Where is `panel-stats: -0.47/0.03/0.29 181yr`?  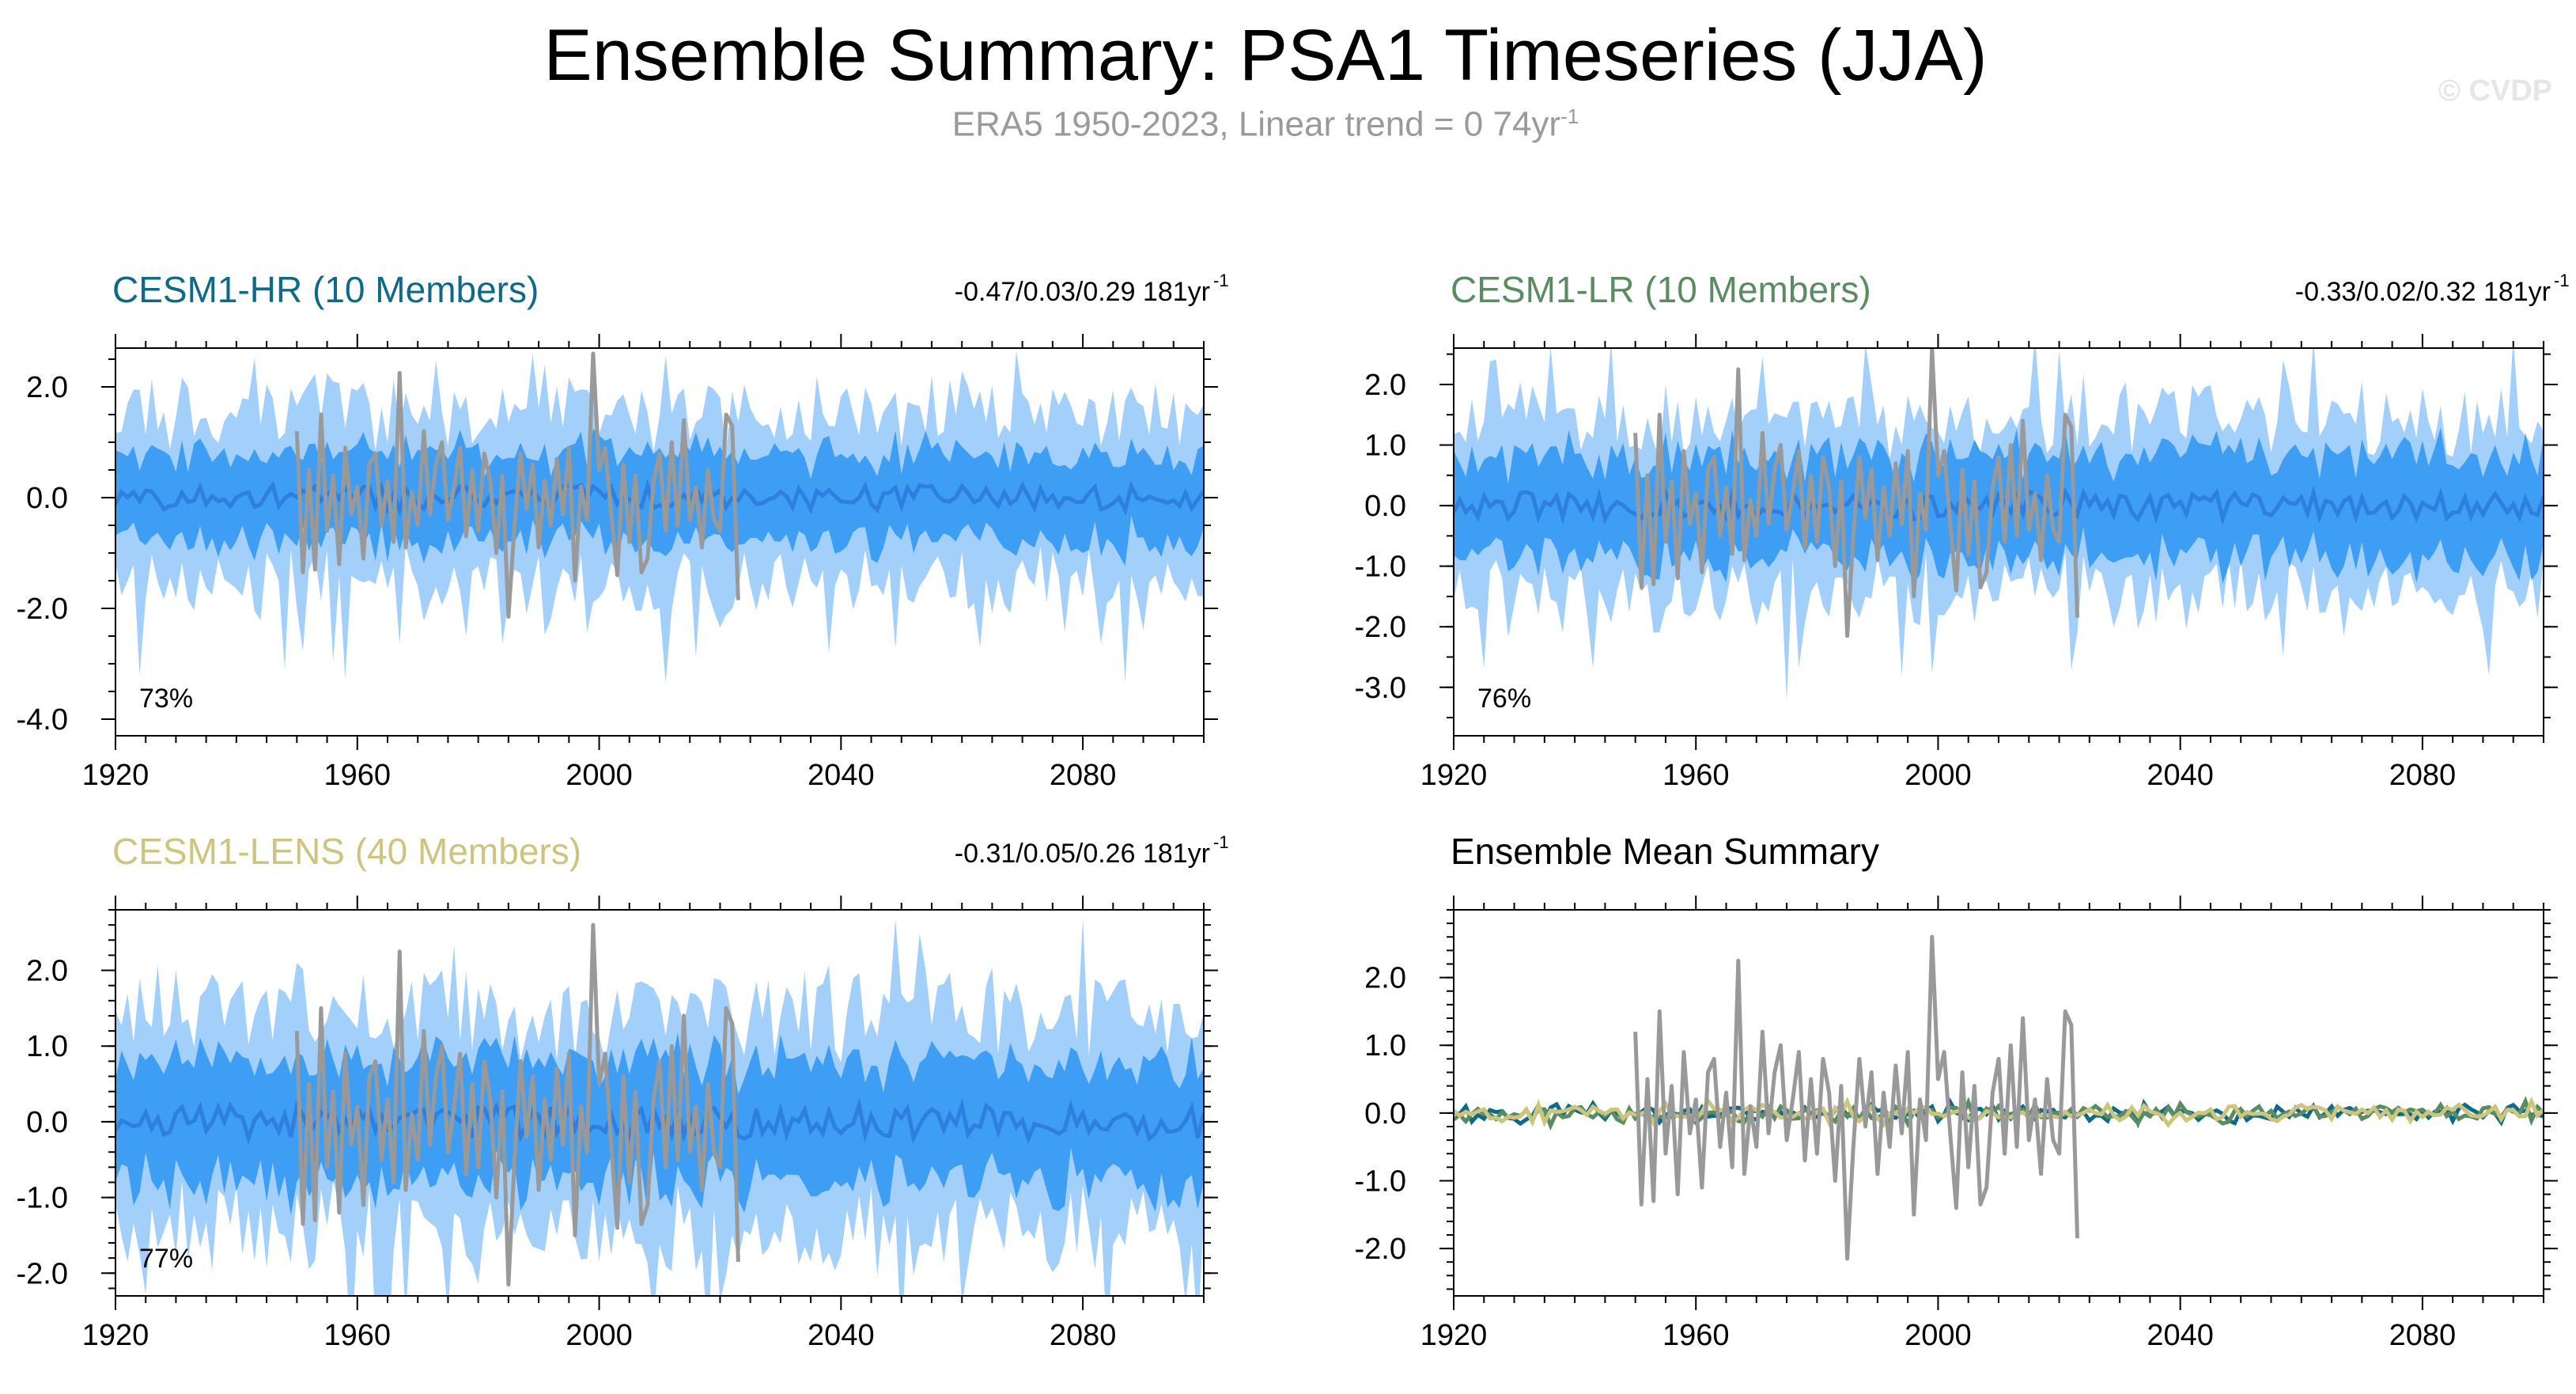
panel-stats: -0.47/0.03/0.29 181yr is located at coordinates (1082, 292).